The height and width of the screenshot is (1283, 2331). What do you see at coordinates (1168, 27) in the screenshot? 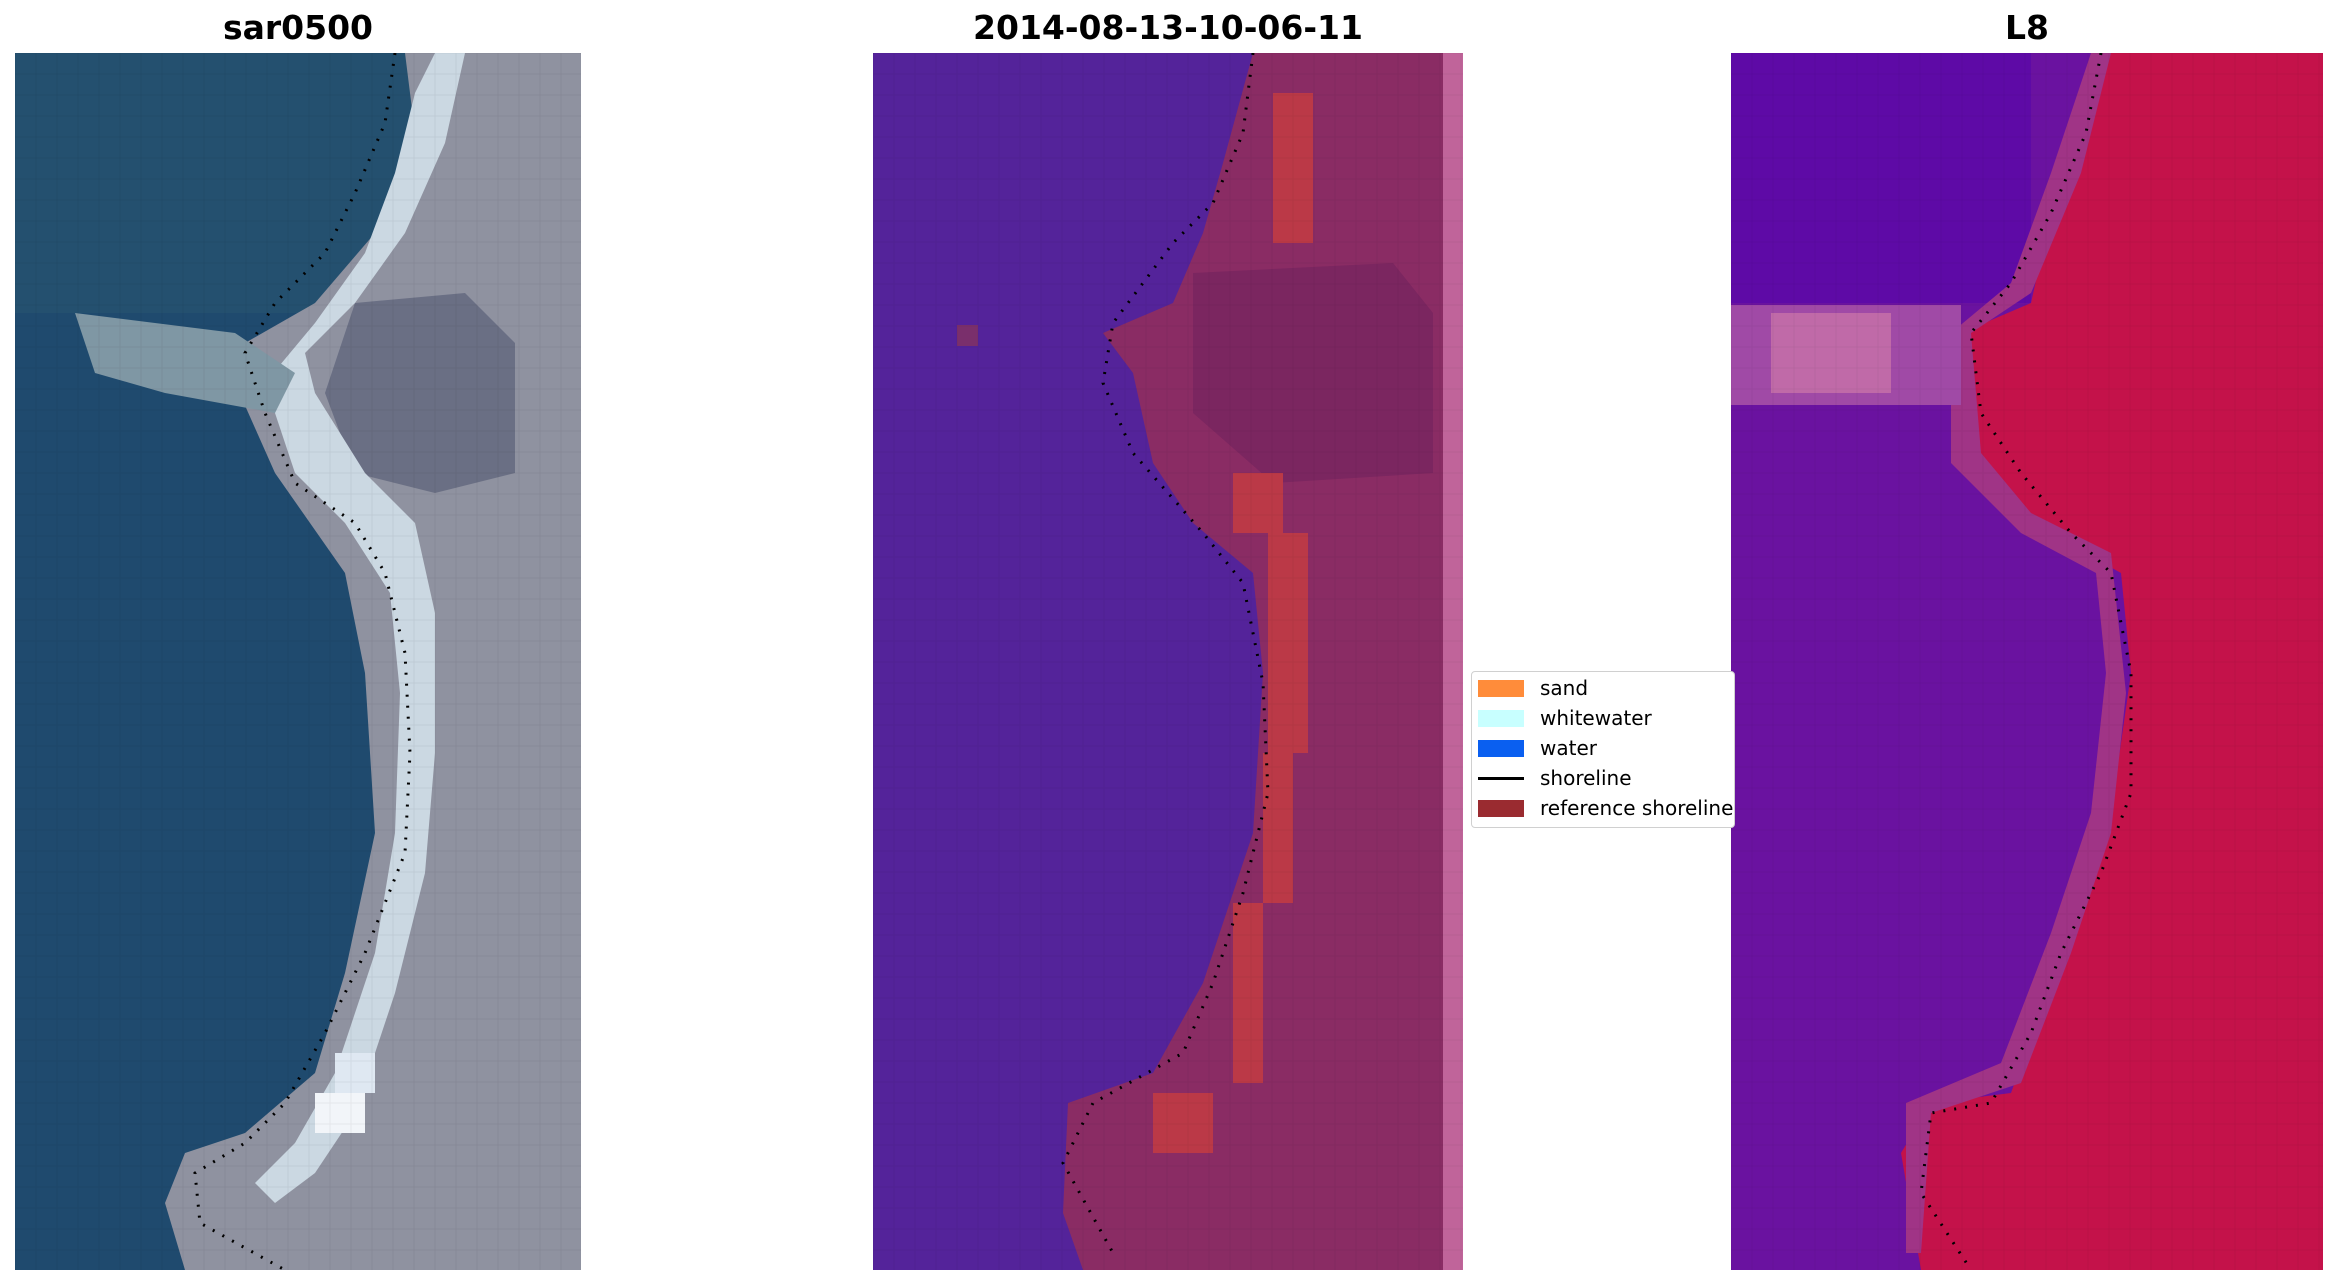
I see `panel-title-classification: 2014-08-13-10-06-11` at bounding box center [1168, 27].